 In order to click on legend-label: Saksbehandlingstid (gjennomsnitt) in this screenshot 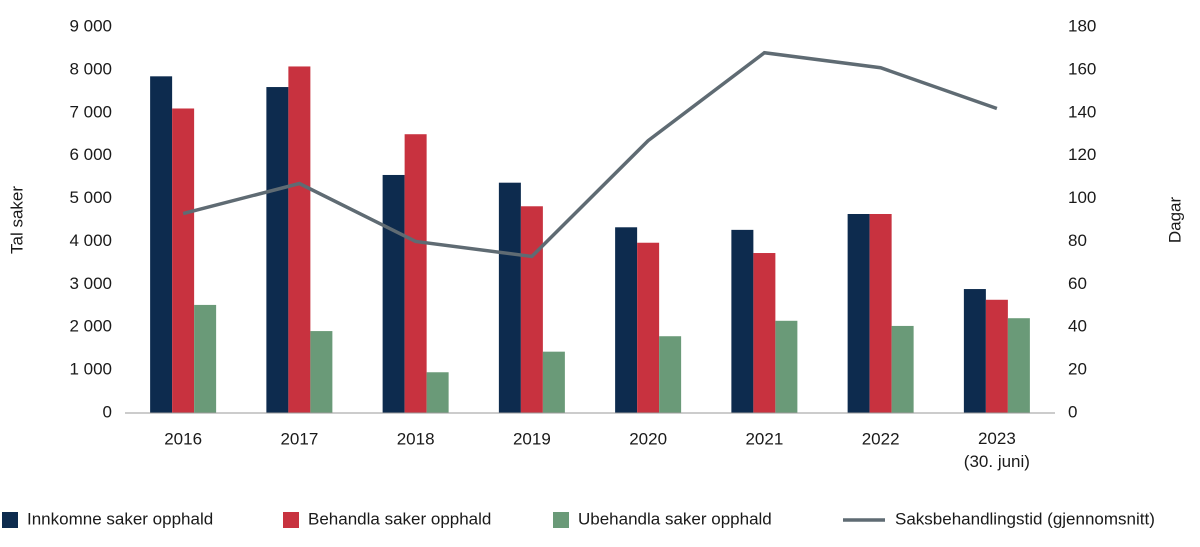, I will do `click(1025, 518)`.